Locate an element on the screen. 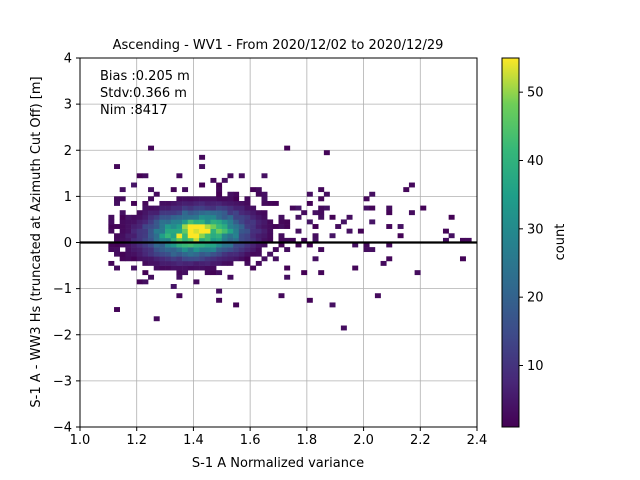 The height and width of the screenshot is (480, 640). x-tick-label: 2.0 is located at coordinates (363, 440).